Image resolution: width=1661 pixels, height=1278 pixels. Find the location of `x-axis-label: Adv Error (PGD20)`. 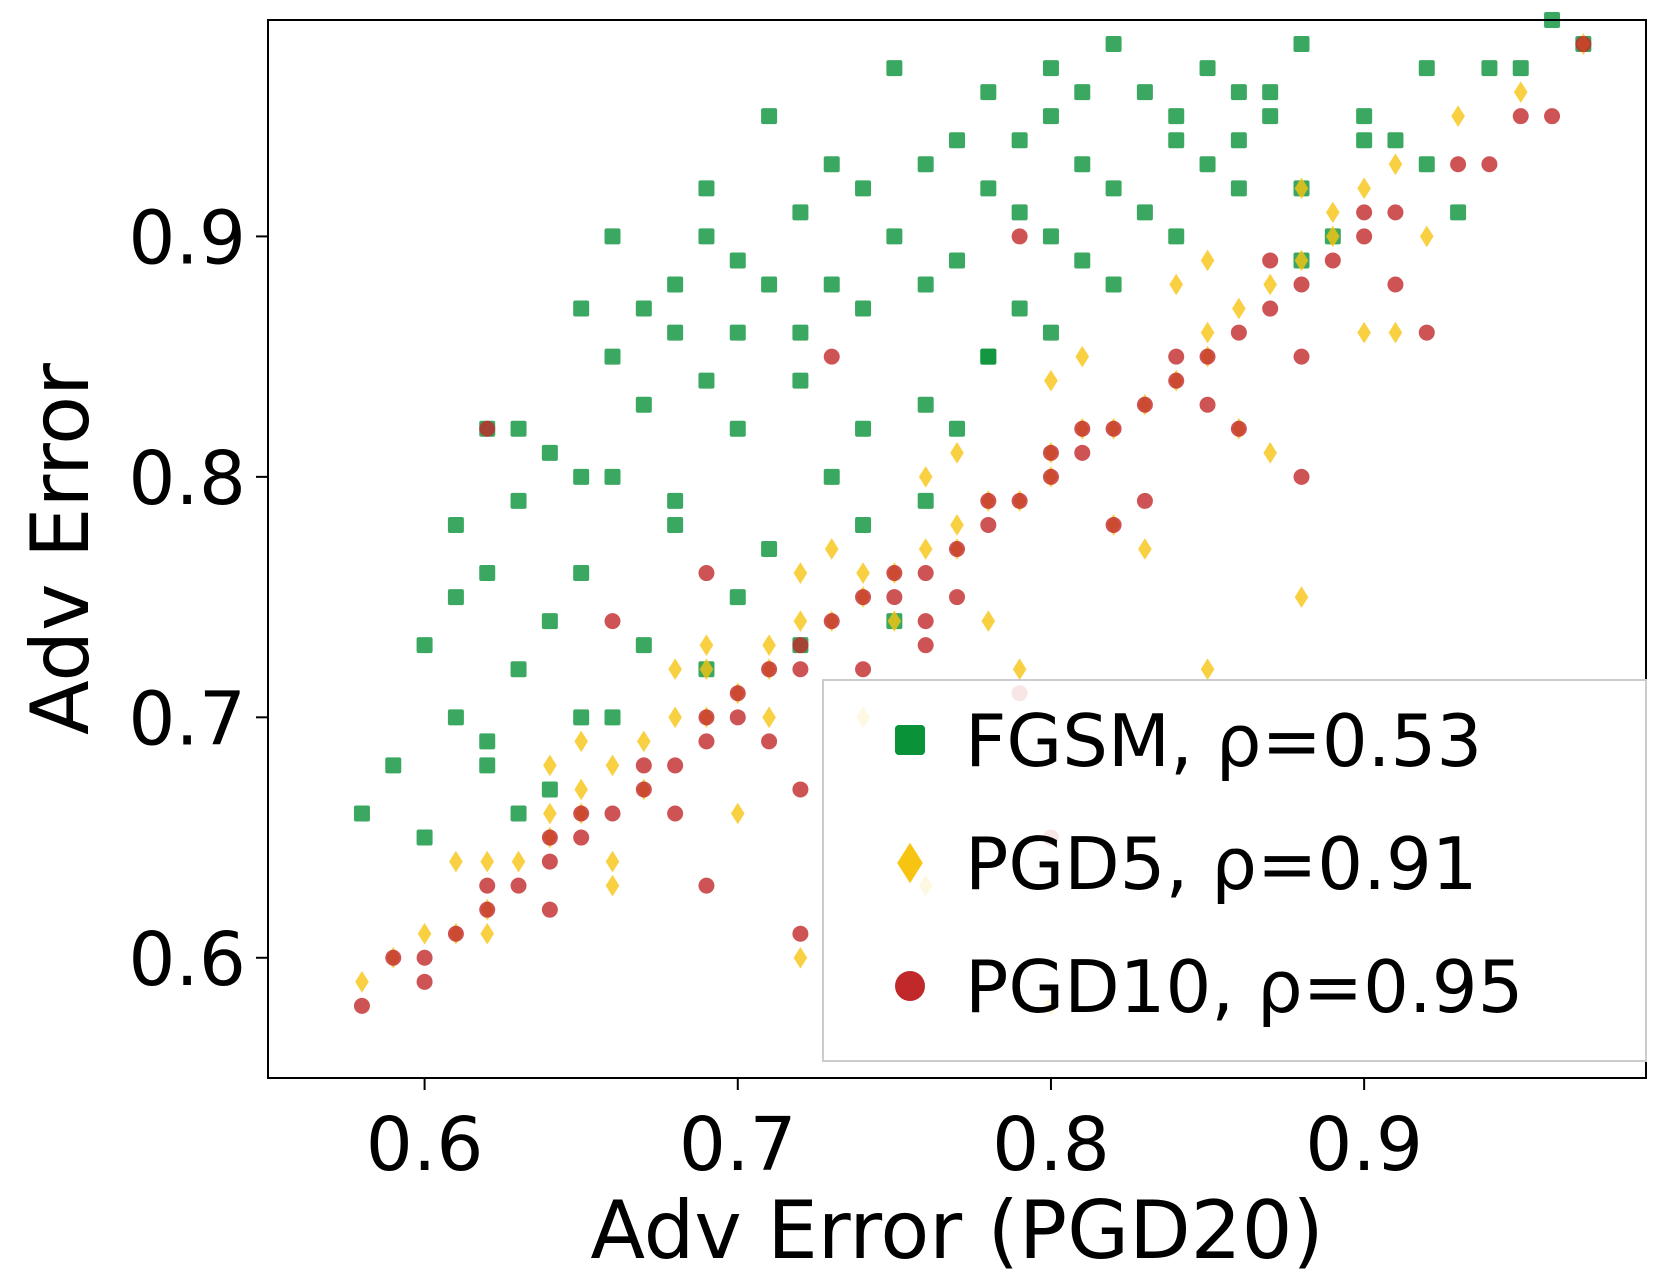

x-axis-label: Adv Error (PGD20) is located at coordinates (956, 1230).